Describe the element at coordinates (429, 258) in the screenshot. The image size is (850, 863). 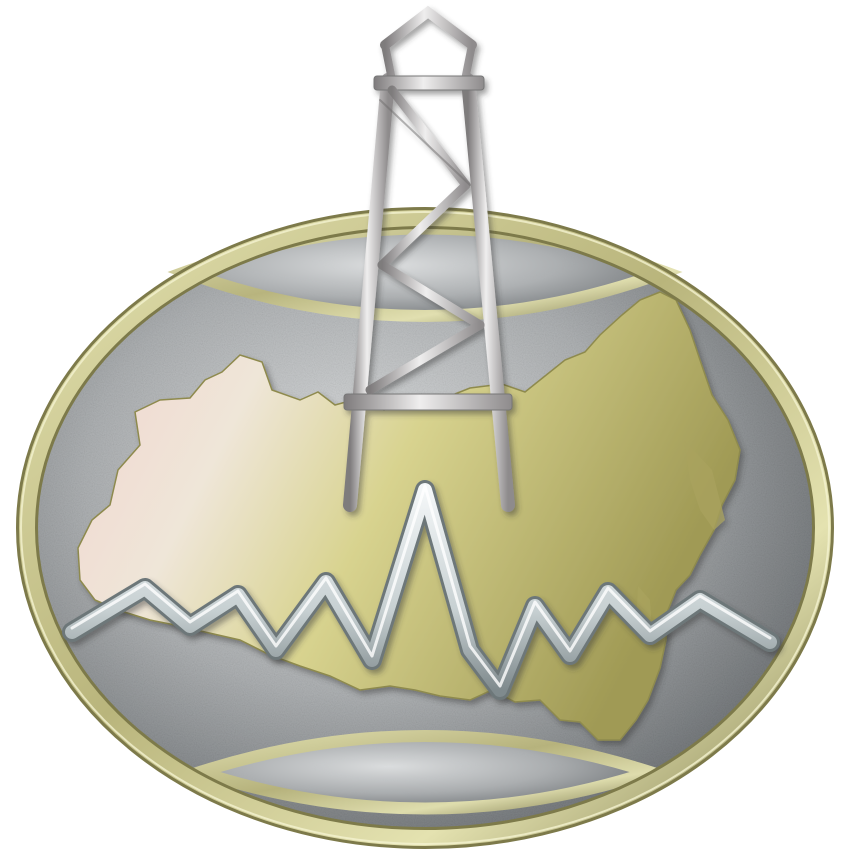
I see `oil-derrick-icon` at that location.